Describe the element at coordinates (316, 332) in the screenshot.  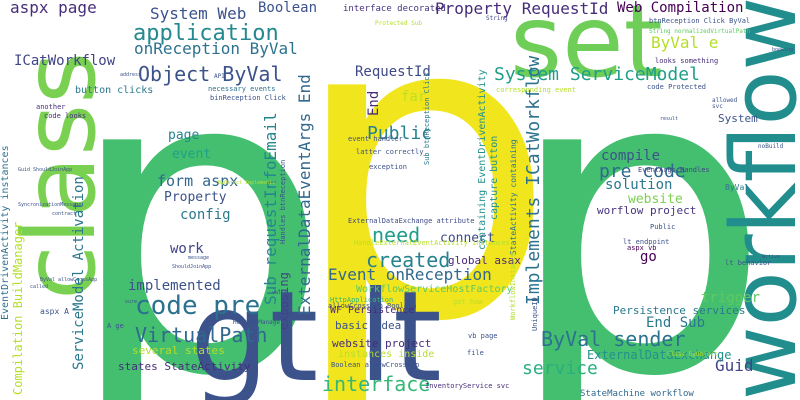
I see `cloud-word: gt lt` at that location.